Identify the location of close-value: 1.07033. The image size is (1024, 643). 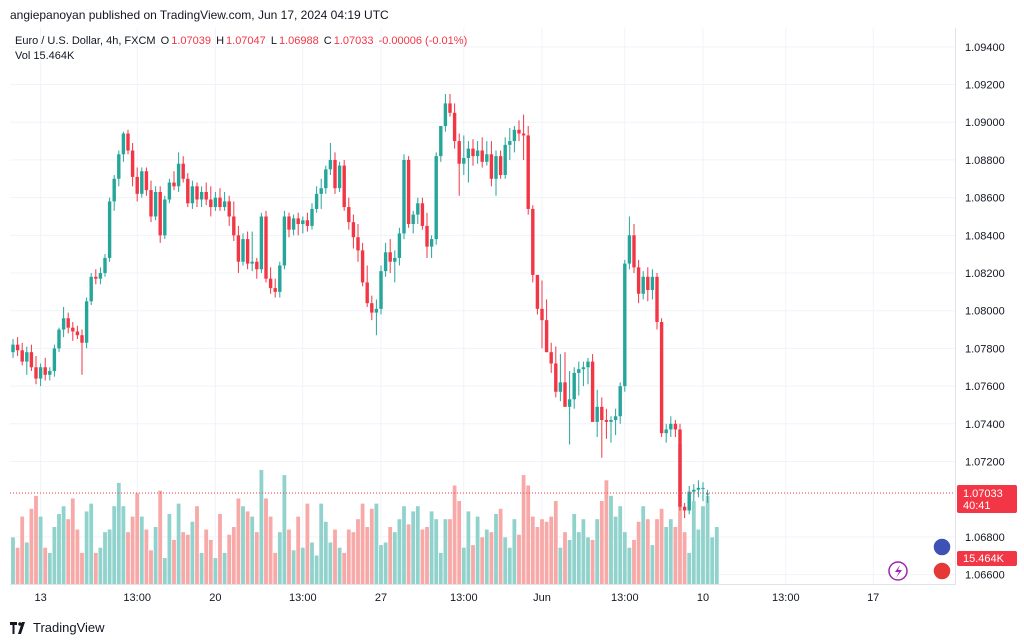
(353, 41).